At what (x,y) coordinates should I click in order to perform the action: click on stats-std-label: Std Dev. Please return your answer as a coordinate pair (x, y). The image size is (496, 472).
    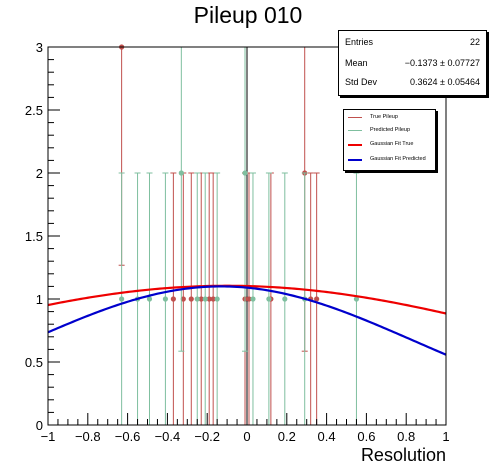
    Looking at the image, I should click on (361, 82).